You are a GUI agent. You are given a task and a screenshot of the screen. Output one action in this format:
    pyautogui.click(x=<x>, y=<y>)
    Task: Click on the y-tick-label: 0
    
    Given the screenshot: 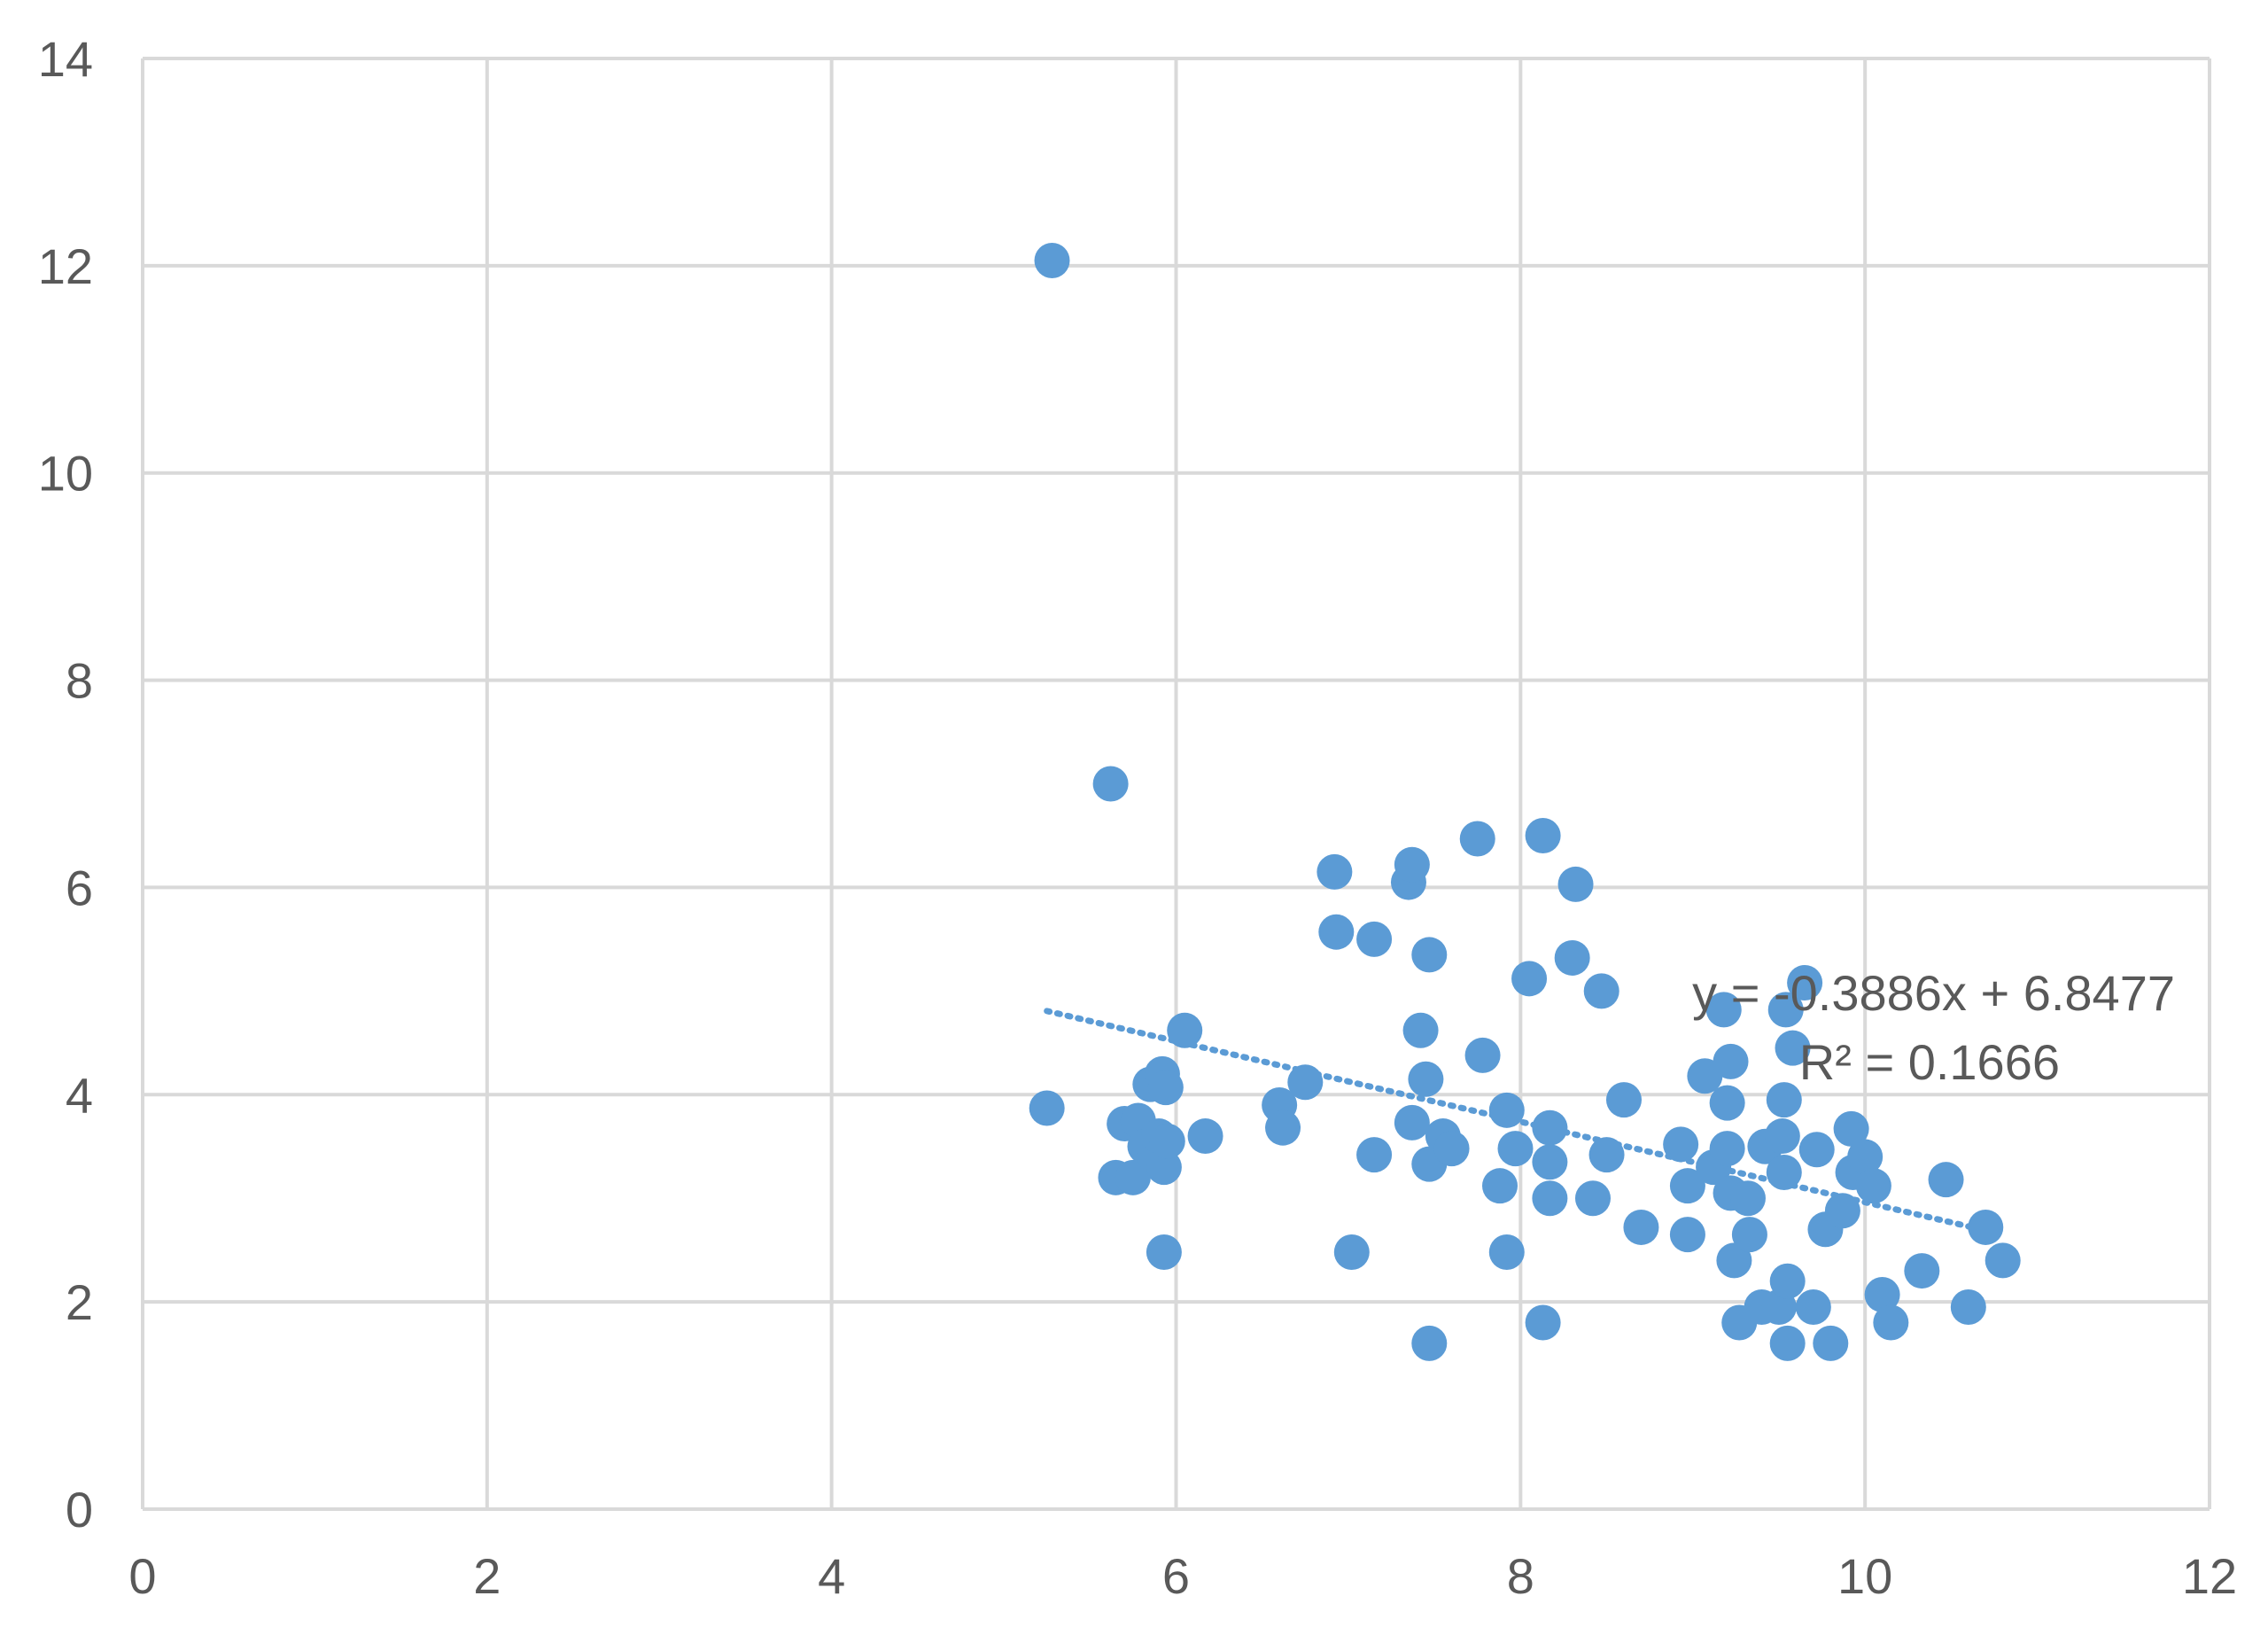 What is the action you would take?
    pyautogui.click(x=79, y=1509)
    